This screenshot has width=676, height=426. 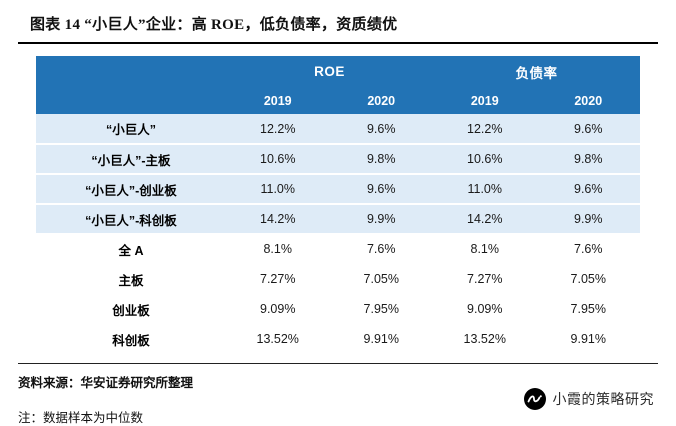 I want to click on brand-logo-icon, so click(x=534, y=399).